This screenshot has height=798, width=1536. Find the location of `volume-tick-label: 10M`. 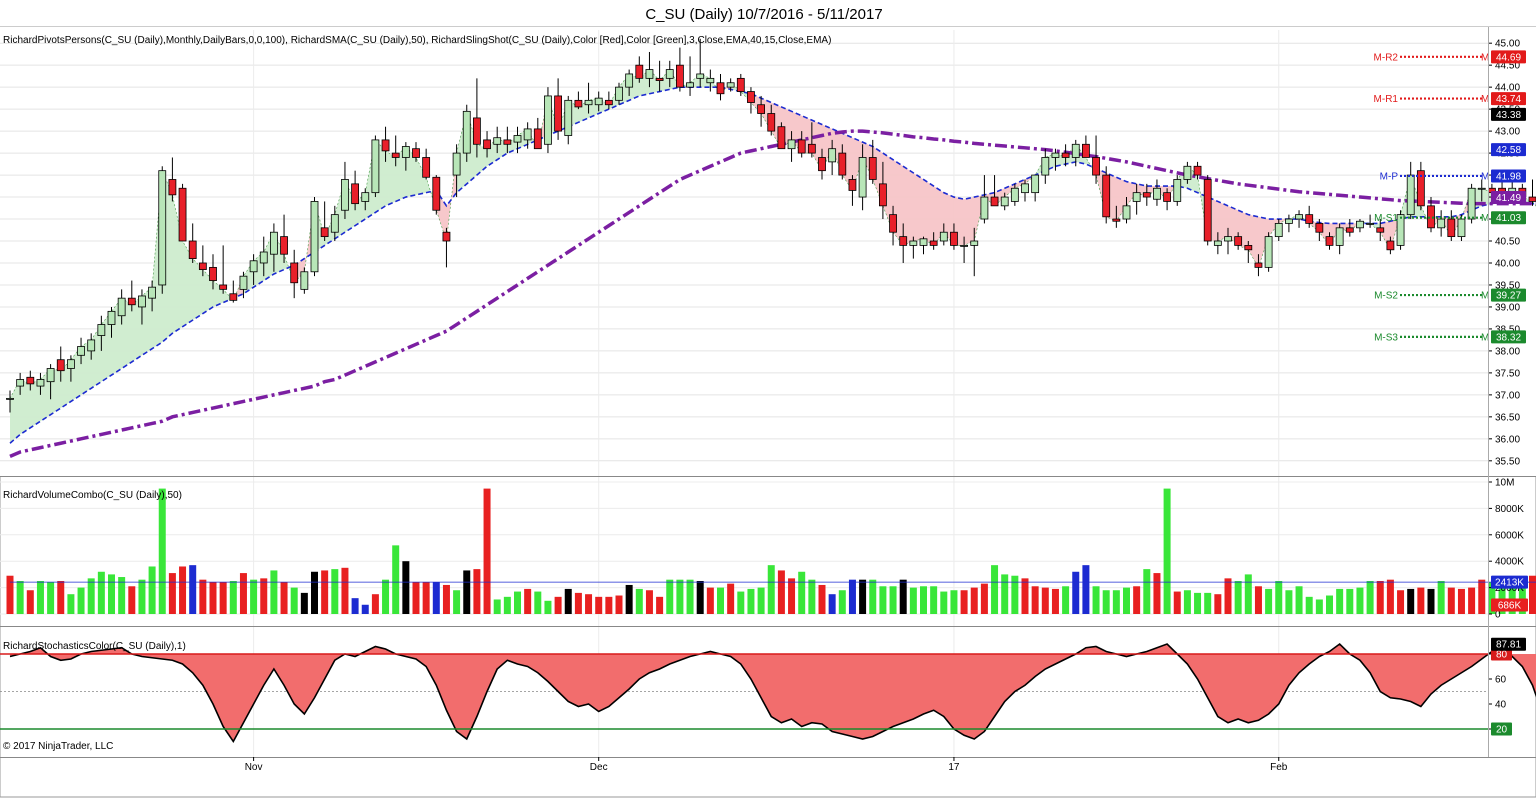

volume-tick-label: 10M is located at coordinates (1504, 483).